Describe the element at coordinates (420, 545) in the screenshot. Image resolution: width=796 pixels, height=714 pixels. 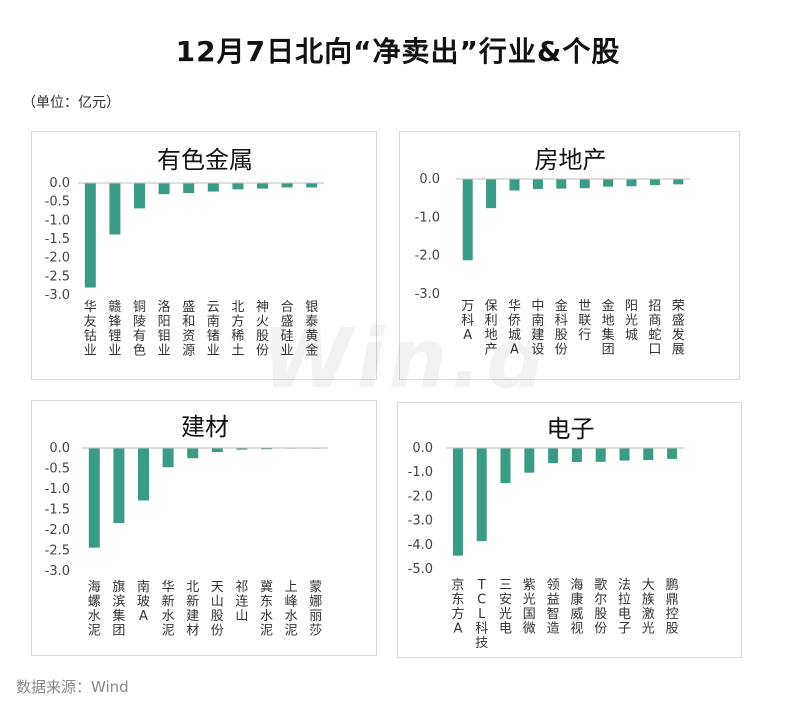
I see `y-tick-label: -4.0` at that location.